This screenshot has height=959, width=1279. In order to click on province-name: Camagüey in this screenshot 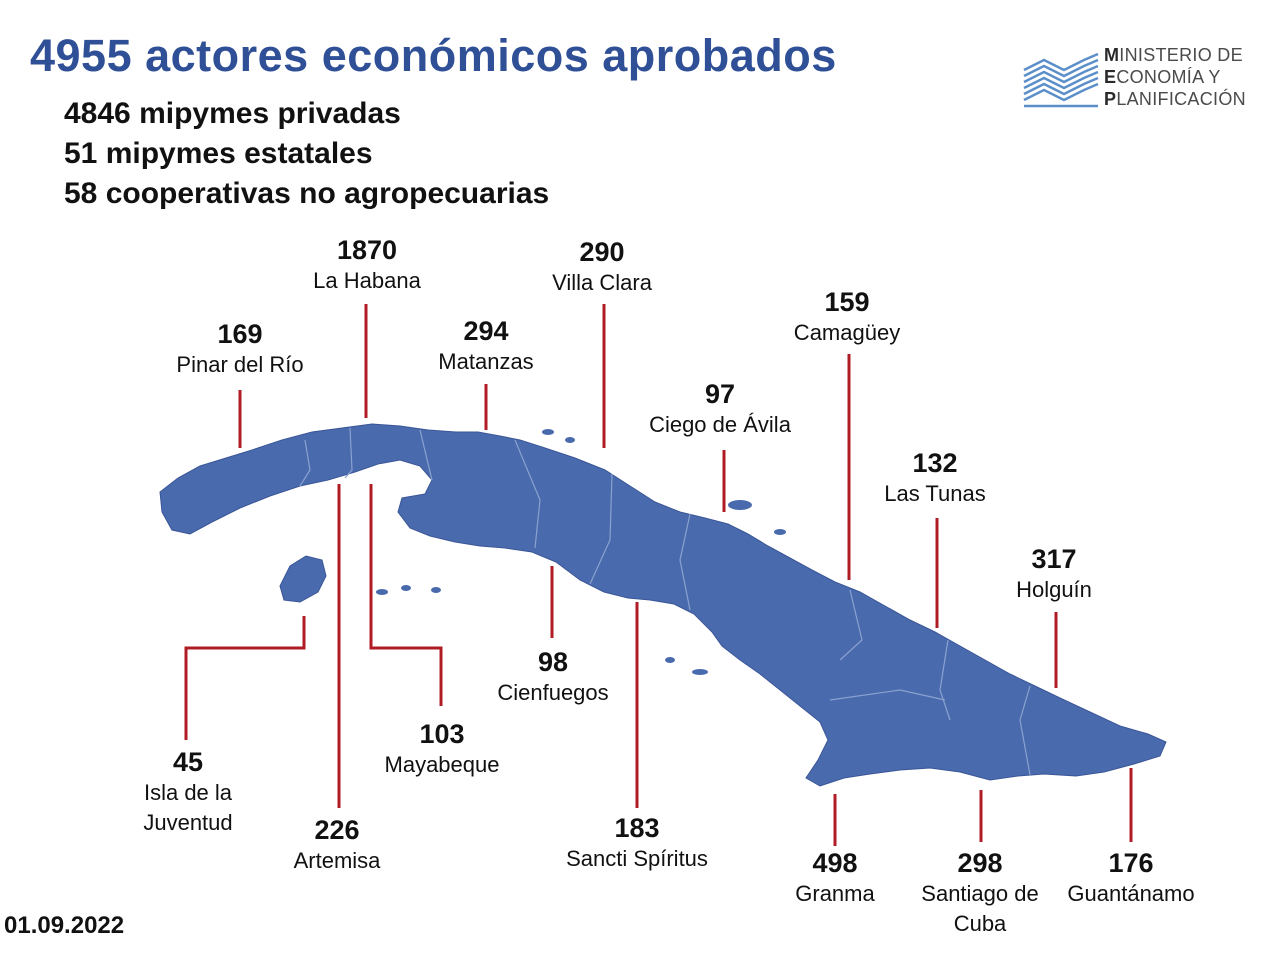, I will do `click(847, 332)`.